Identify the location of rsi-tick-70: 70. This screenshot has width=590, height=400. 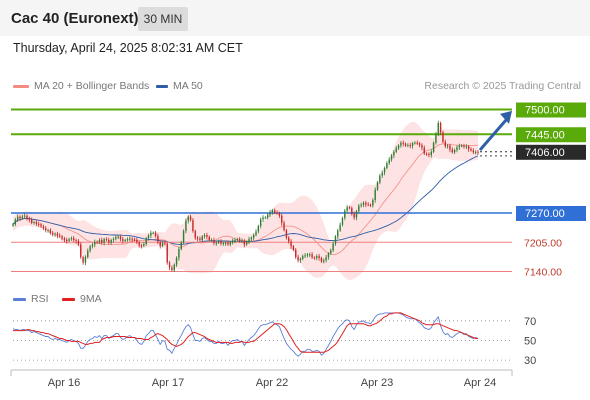
(530, 322).